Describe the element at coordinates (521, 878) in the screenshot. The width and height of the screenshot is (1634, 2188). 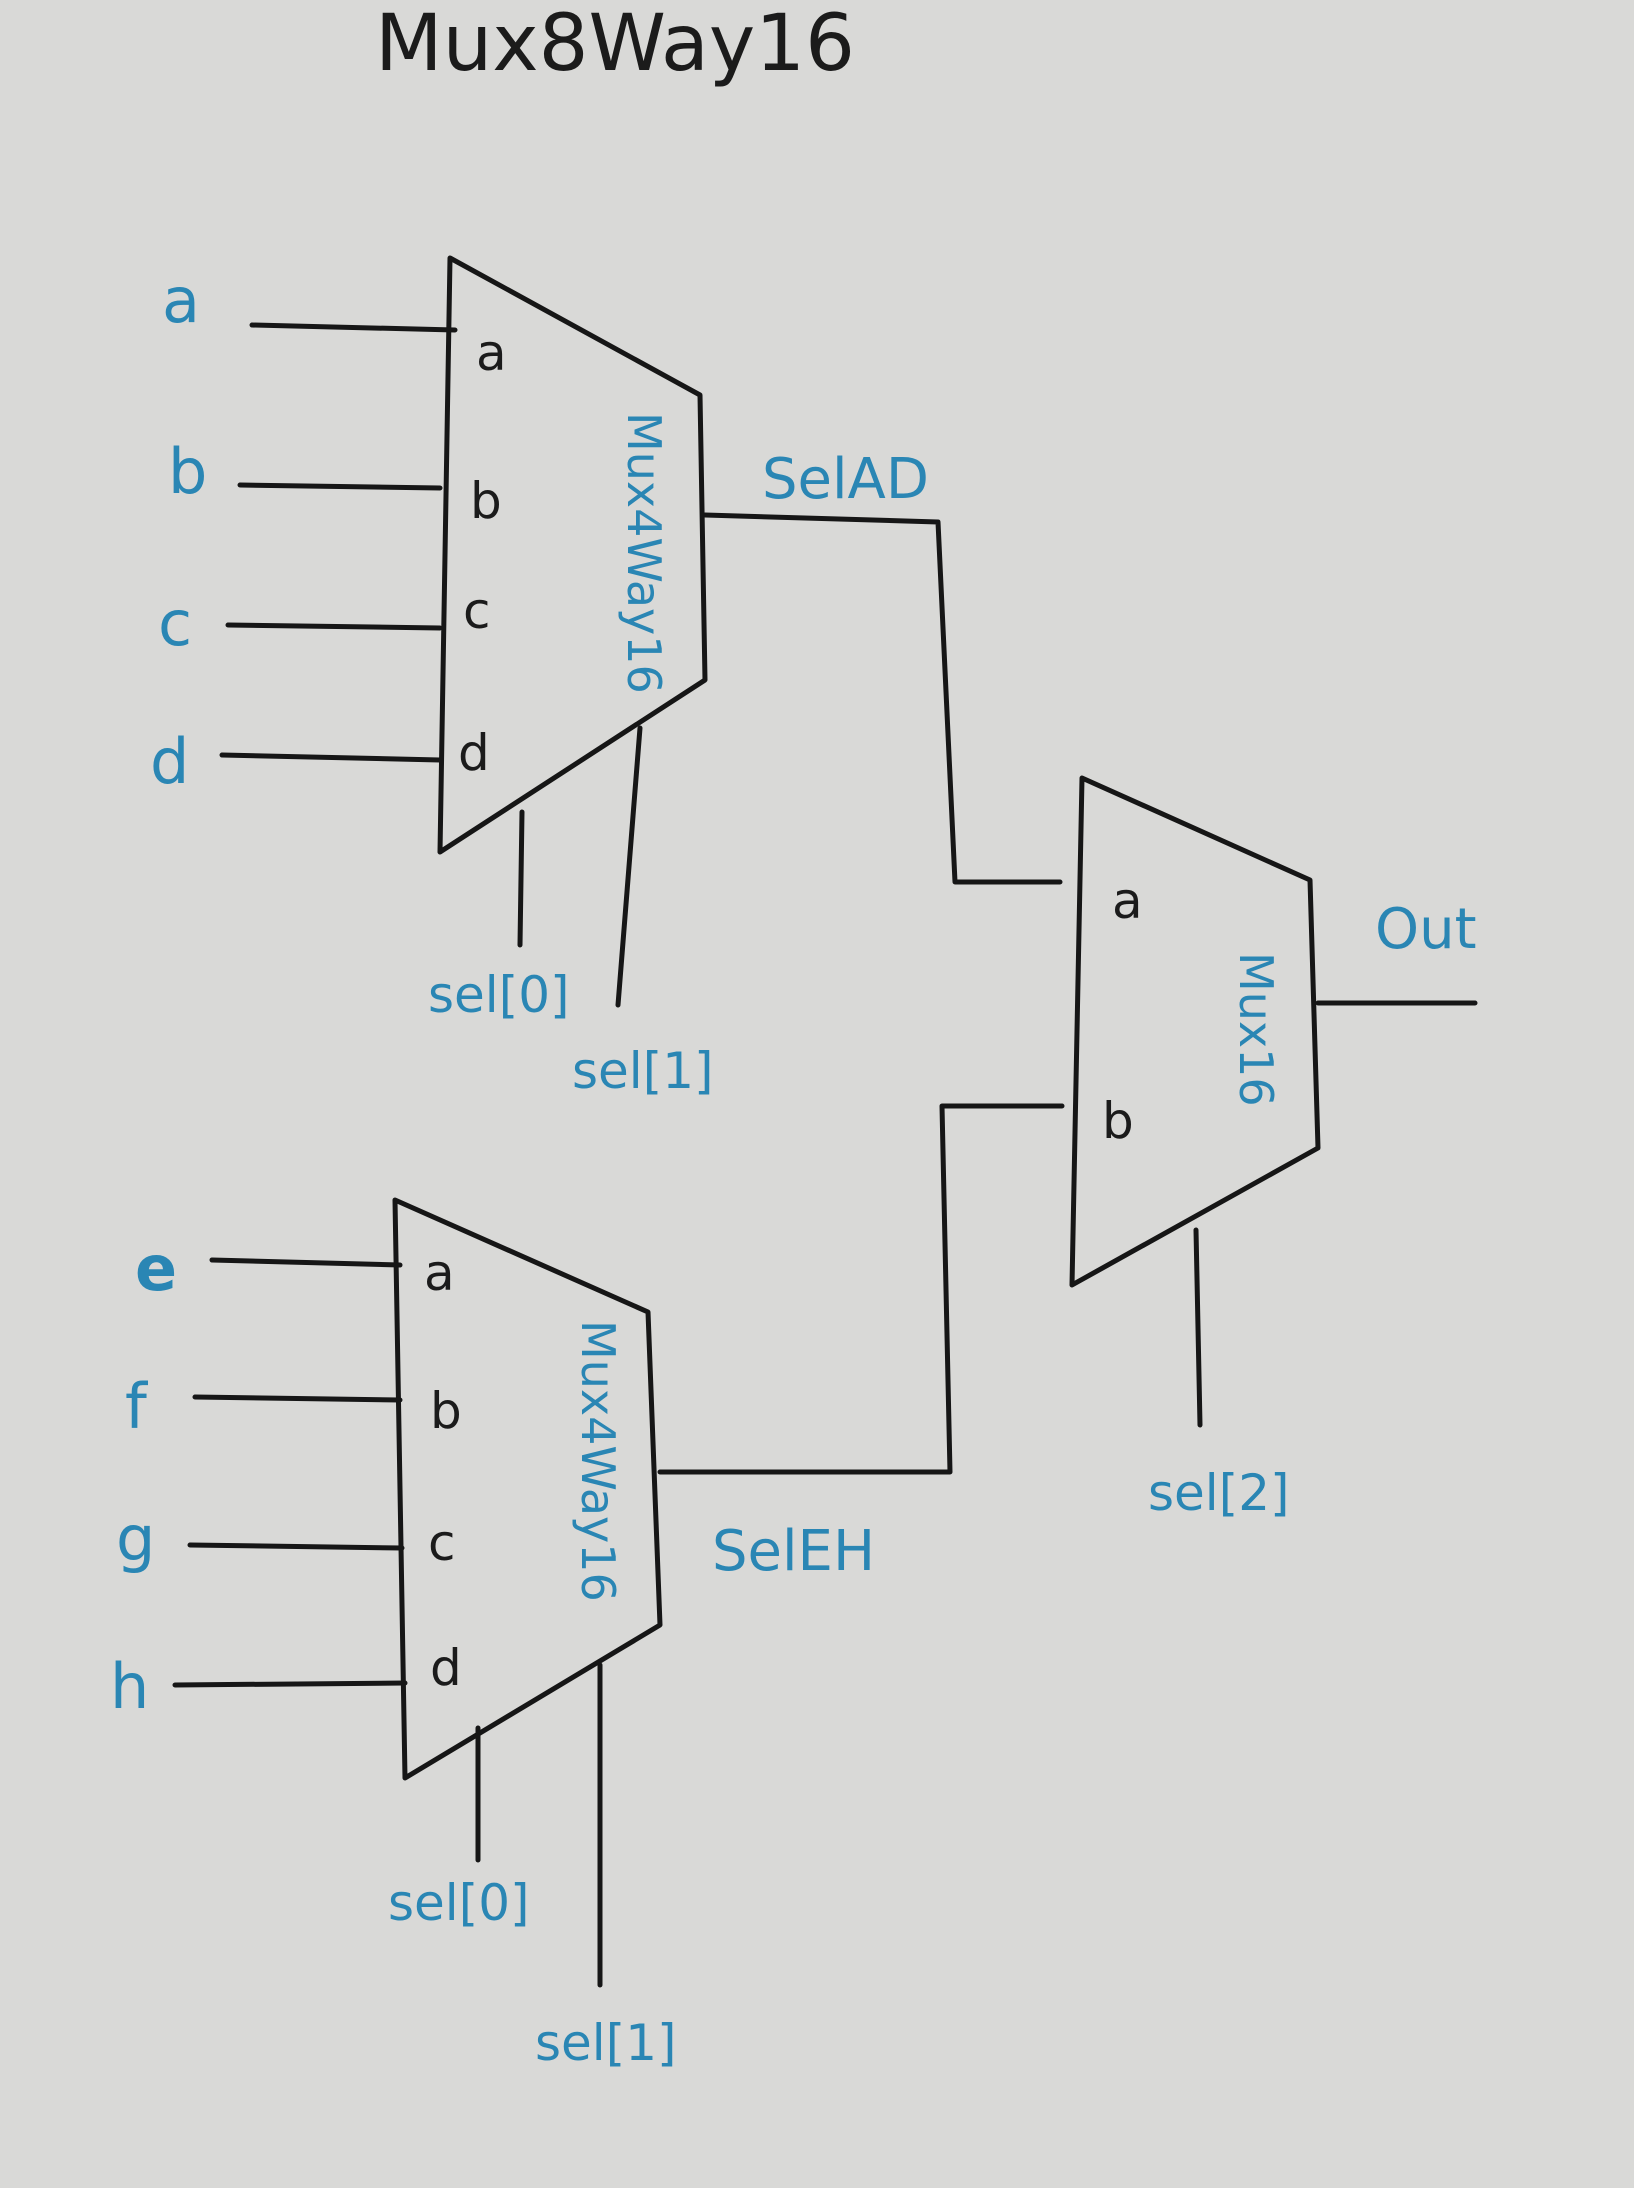
I see `top-sel0-wire` at that location.